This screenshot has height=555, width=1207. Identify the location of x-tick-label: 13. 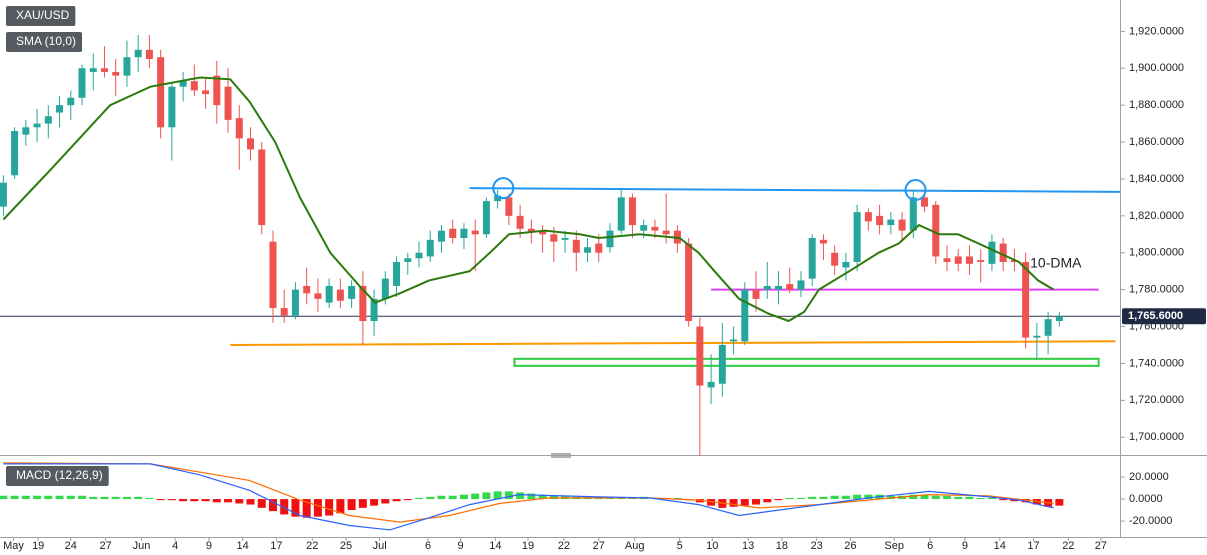
(748, 546).